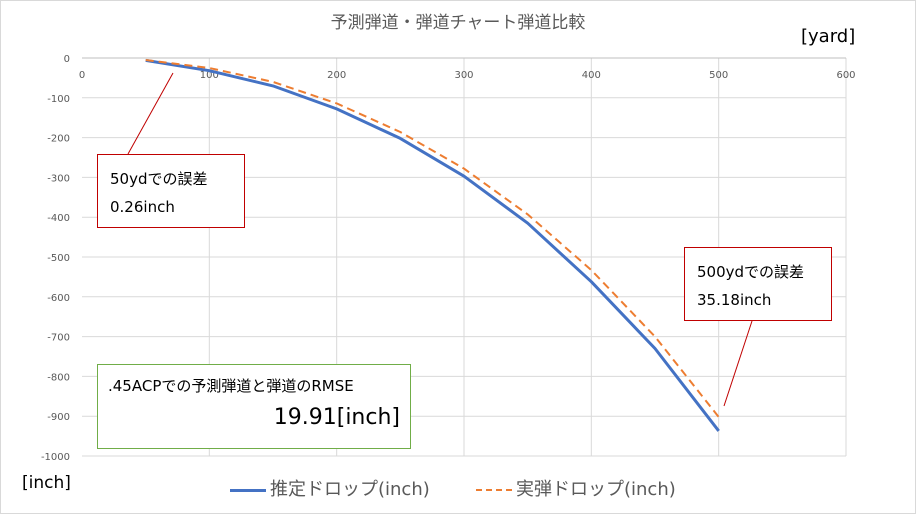 This screenshot has height=514, width=916. I want to click on y-tick-label: -200, so click(58, 139).